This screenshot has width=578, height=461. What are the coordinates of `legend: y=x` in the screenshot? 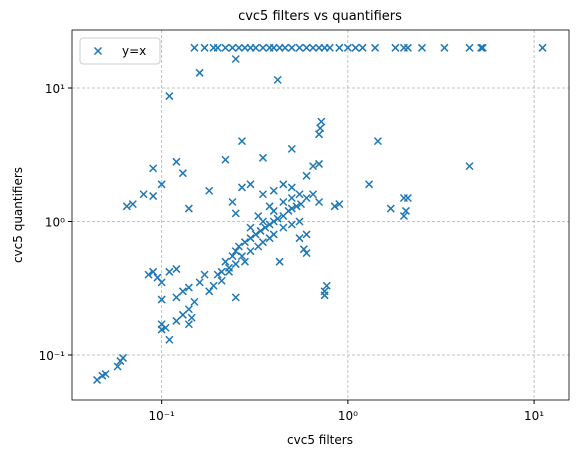 It's located at (120, 51).